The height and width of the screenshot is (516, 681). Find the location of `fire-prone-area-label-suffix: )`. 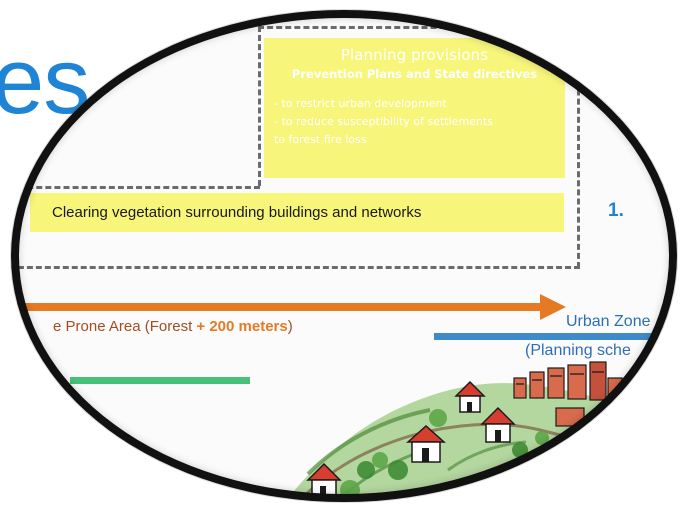

fire-prone-area-label-suffix: ) is located at coordinates (290, 326).